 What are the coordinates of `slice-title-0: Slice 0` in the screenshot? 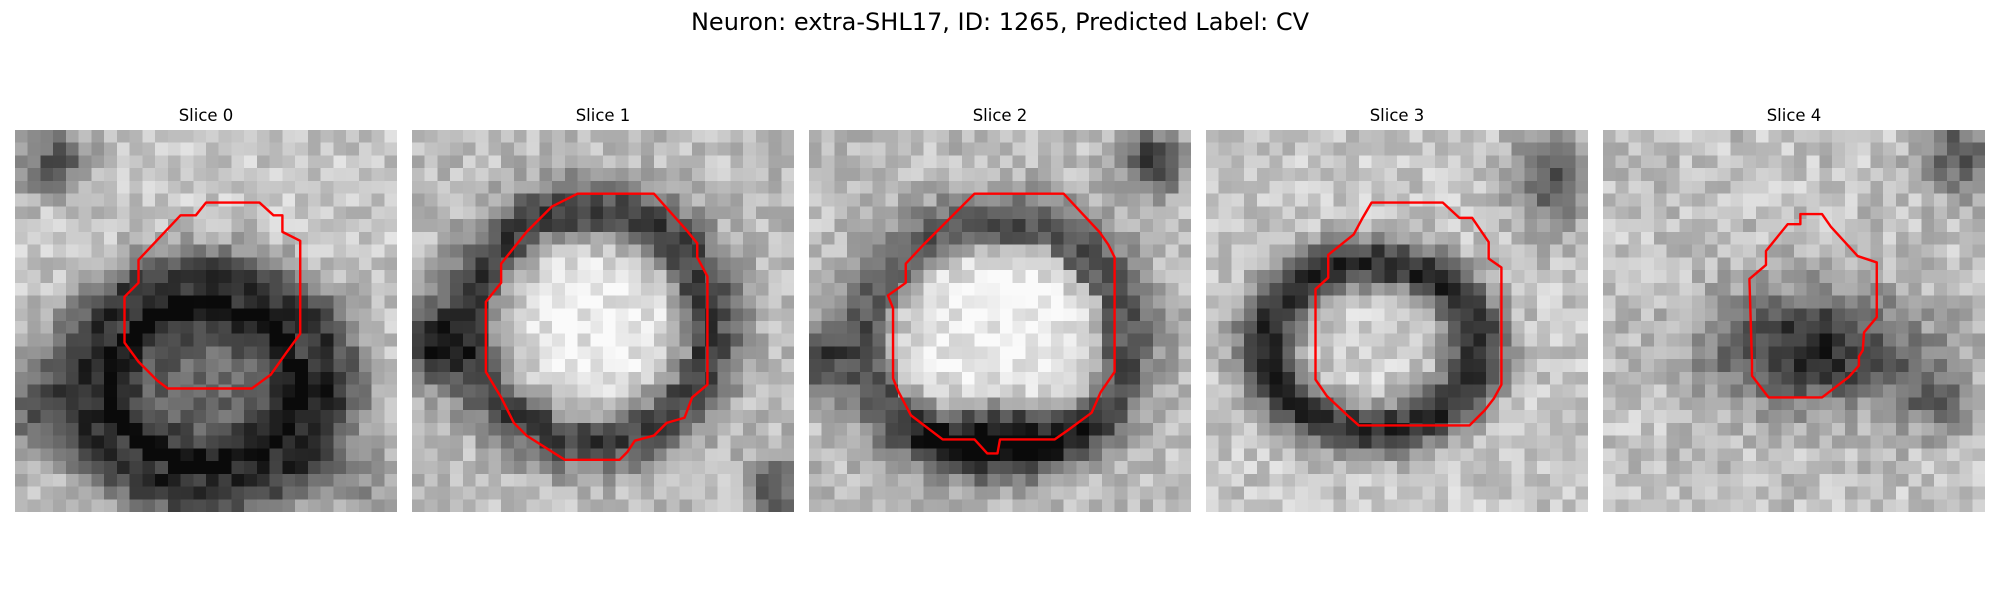 It's located at (206, 115).